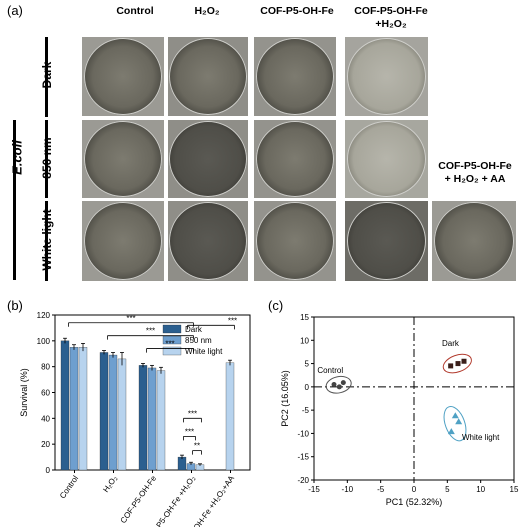  What do you see at coordinates (139, 499) in the screenshot?
I see `x-tick-label: COF-P5-OH-Fe` at bounding box center [139, 499].